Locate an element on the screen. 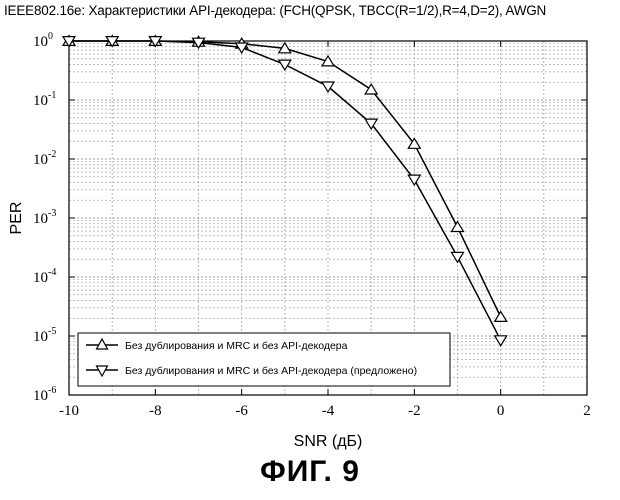 This screenshot has height=500, width=620. x-tick-label: -2 is located at coordinates (414, 411).